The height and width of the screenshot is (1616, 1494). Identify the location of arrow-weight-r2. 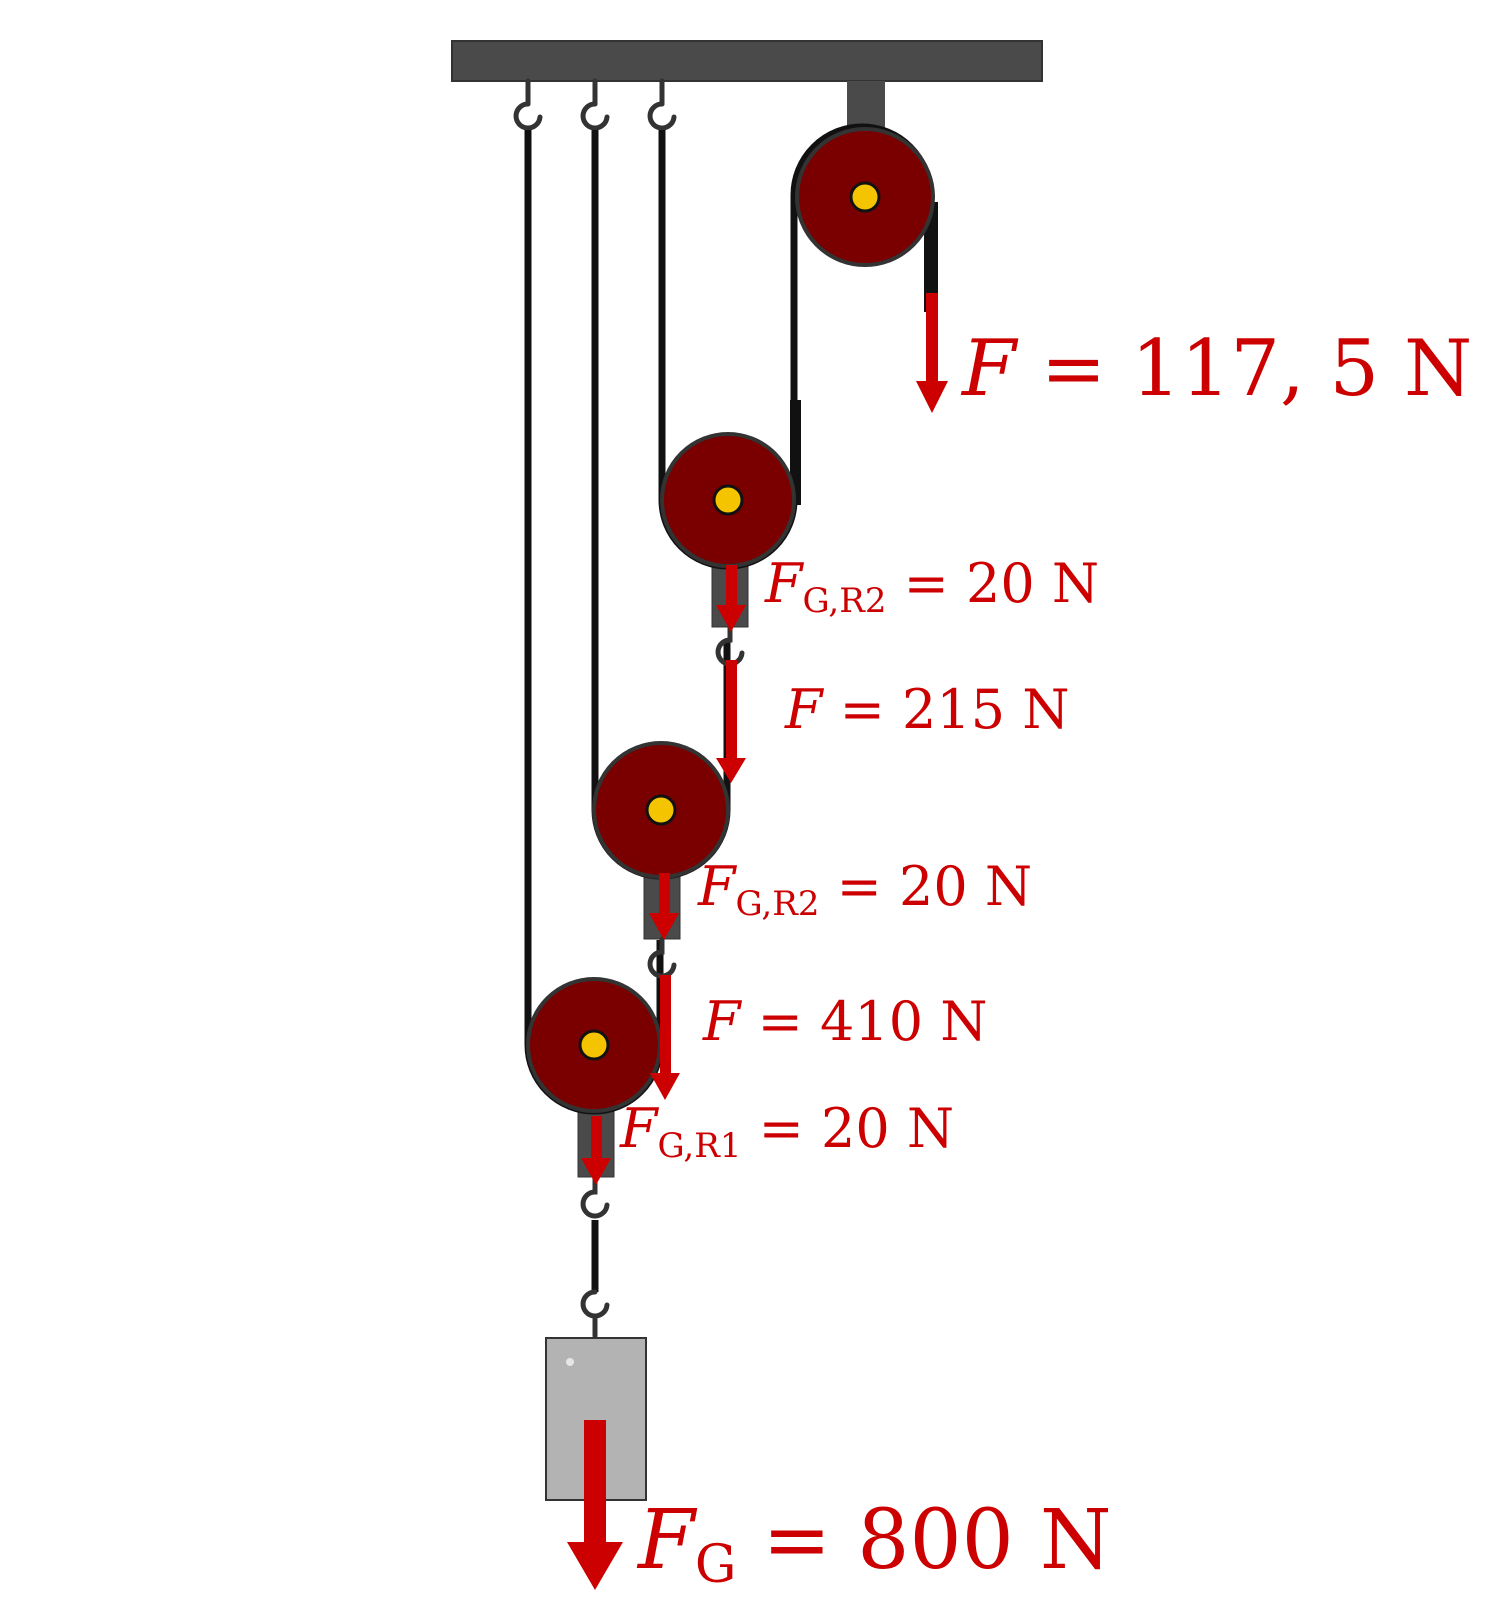
(664, 906).